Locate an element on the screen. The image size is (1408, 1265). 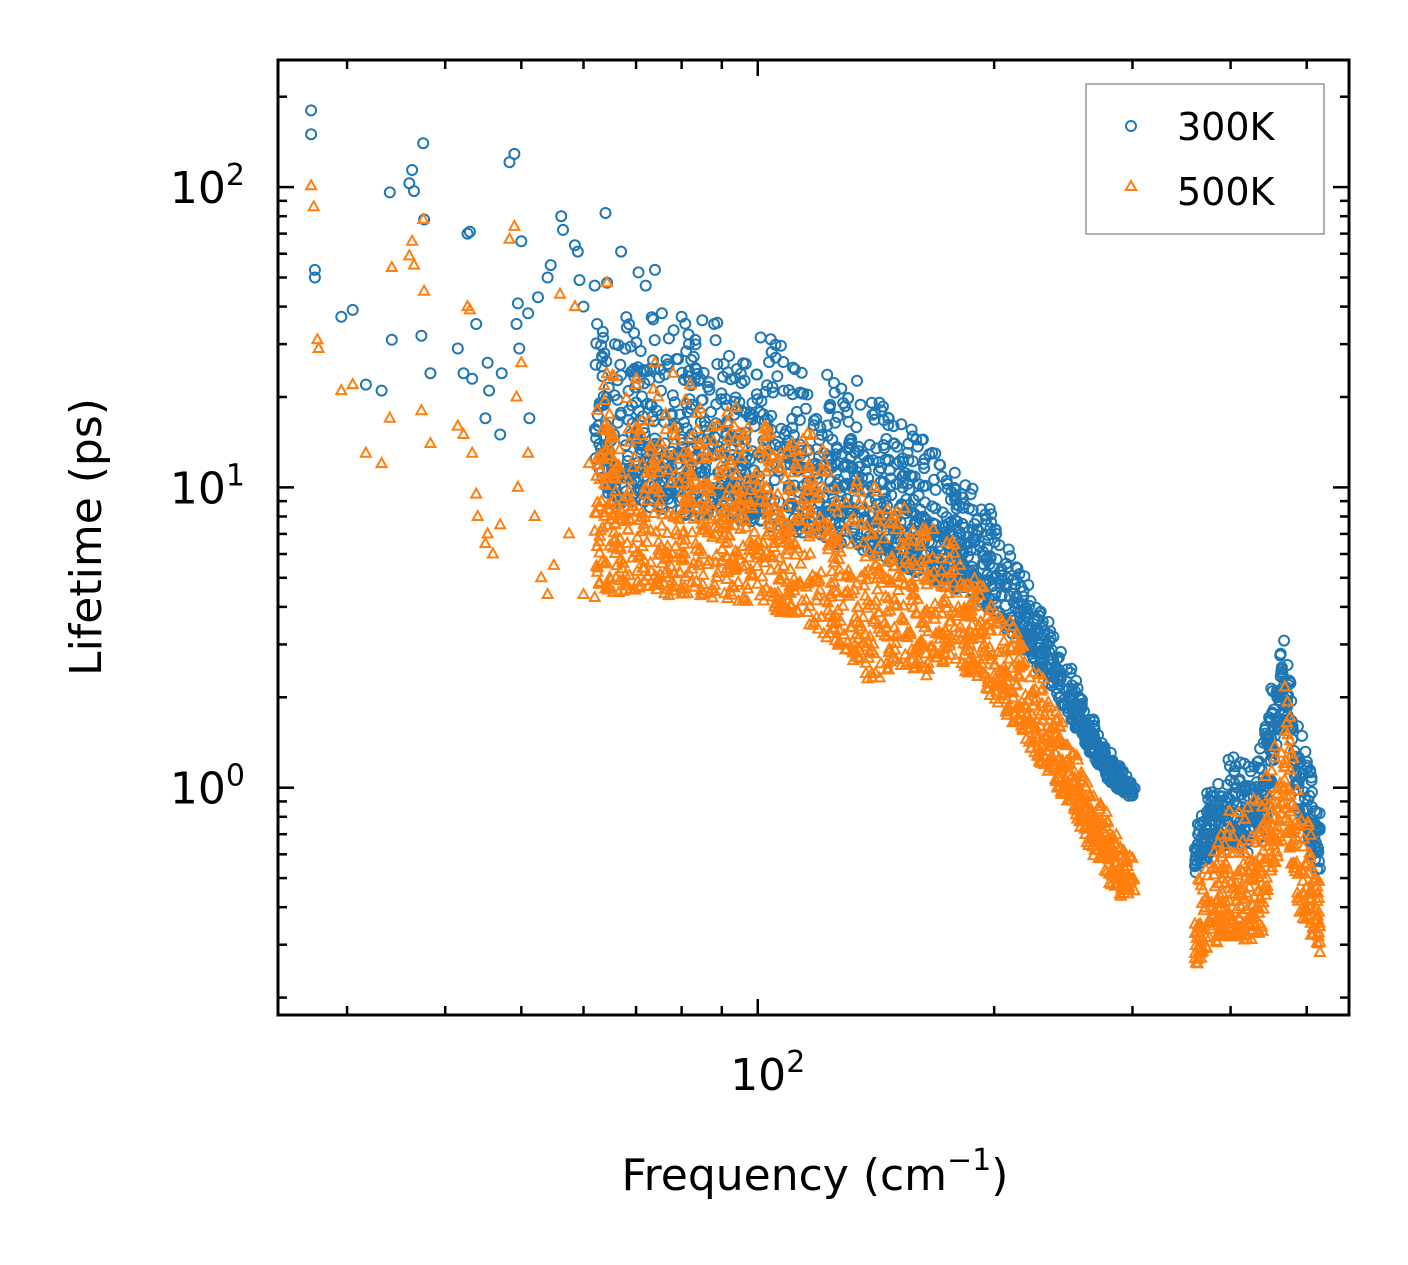
legend-frame is located at coordinates (1205, 159).